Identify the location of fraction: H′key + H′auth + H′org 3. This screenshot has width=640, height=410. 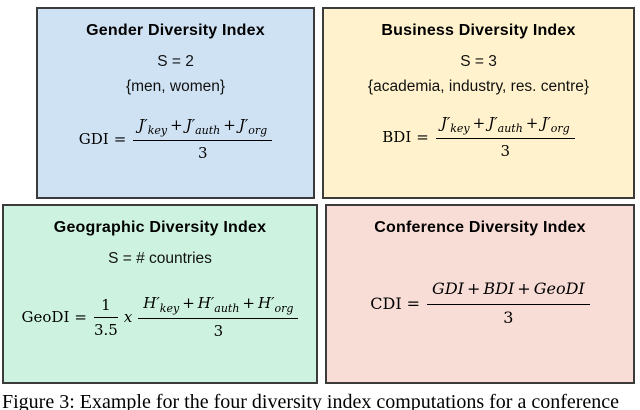
(218, 317).